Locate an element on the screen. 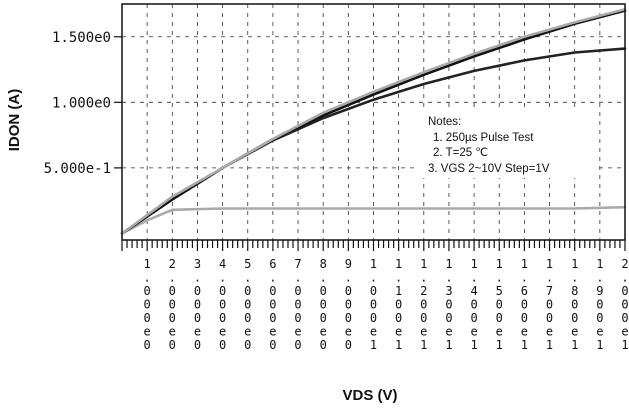 The width and height of the screenshot is (629, 412). notes-background is located at coordinates (507, 143).